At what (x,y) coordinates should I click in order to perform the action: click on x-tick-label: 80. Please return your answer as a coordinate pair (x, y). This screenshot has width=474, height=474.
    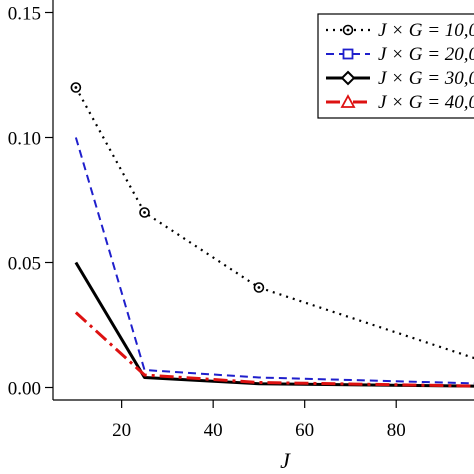
    Looking at the image, I should click on (396, 430).